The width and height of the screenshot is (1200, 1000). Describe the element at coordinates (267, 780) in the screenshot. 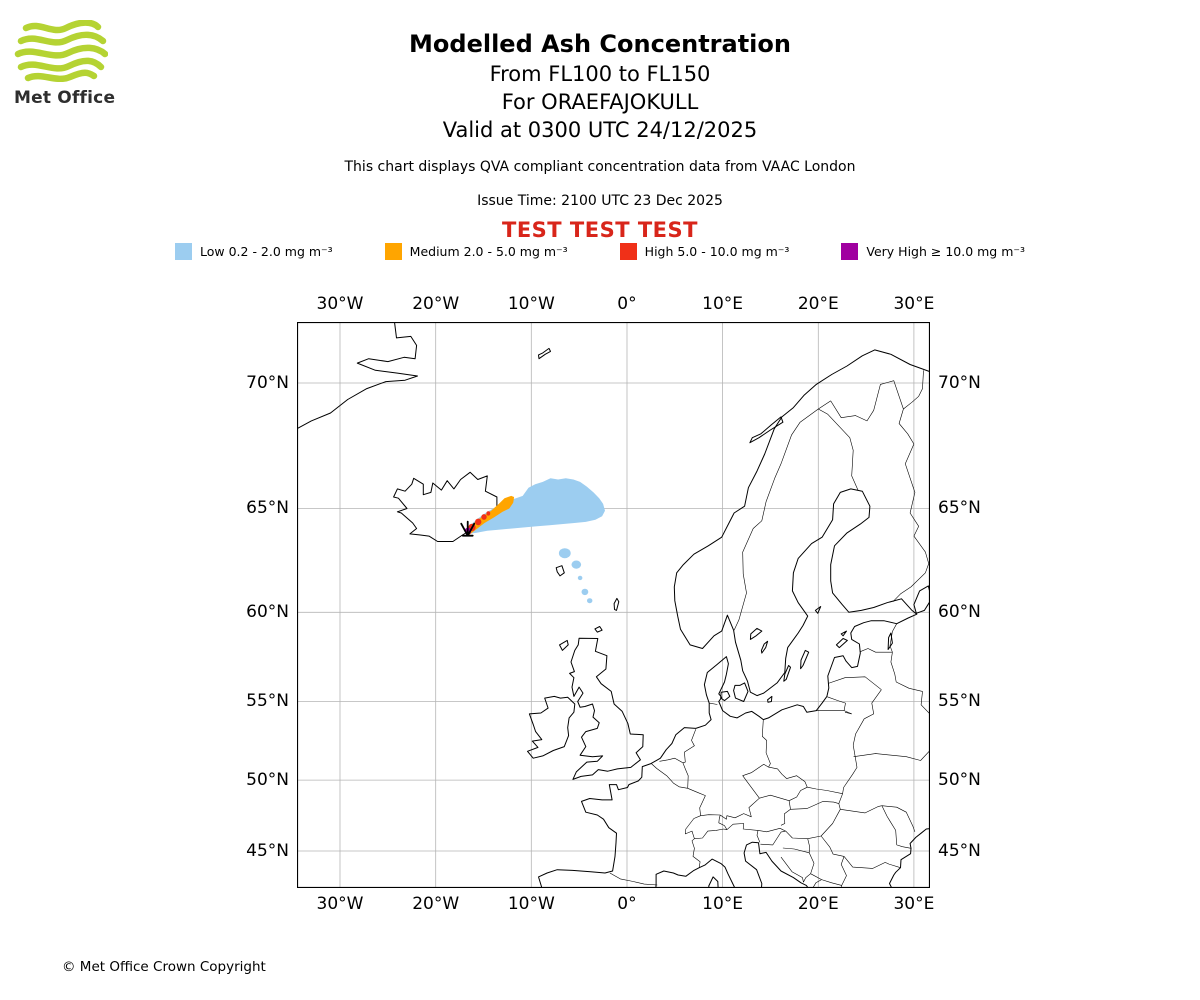

I see `lat-tick-label-left: 50°N` at that location.